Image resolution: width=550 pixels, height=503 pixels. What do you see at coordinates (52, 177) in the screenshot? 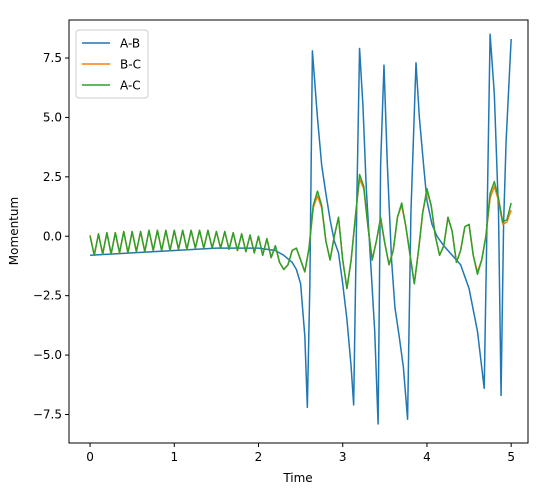
I see `y-tick-label: 2.5` at bounding box center [52, 177].